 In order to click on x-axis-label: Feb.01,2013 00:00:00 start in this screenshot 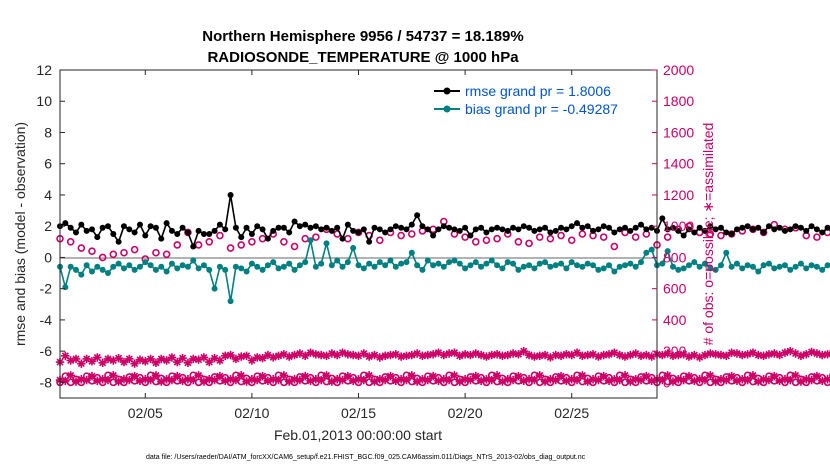, I will do `click(358, 435)`.